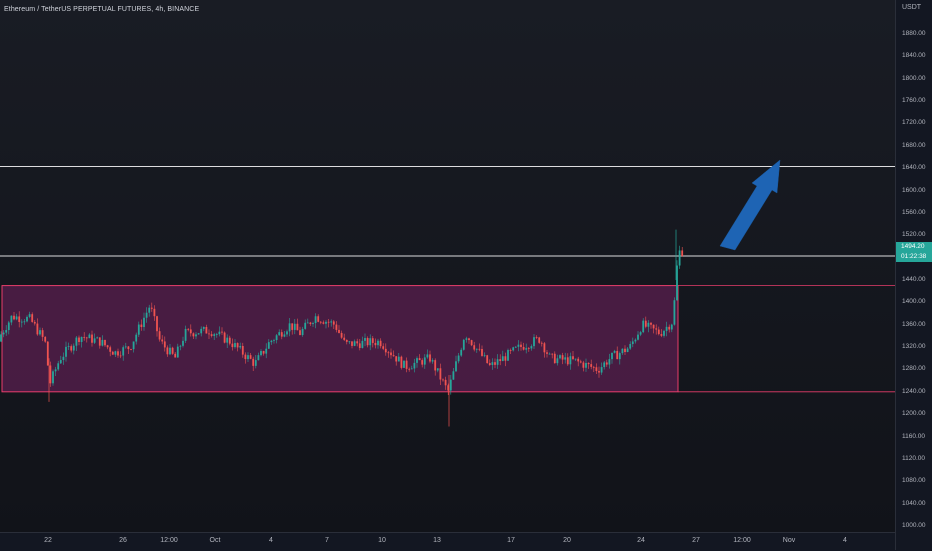  Describe the element at coordinates (914, 525) in the screenshot. I see `price-tick-label: 1000.00` at that location.